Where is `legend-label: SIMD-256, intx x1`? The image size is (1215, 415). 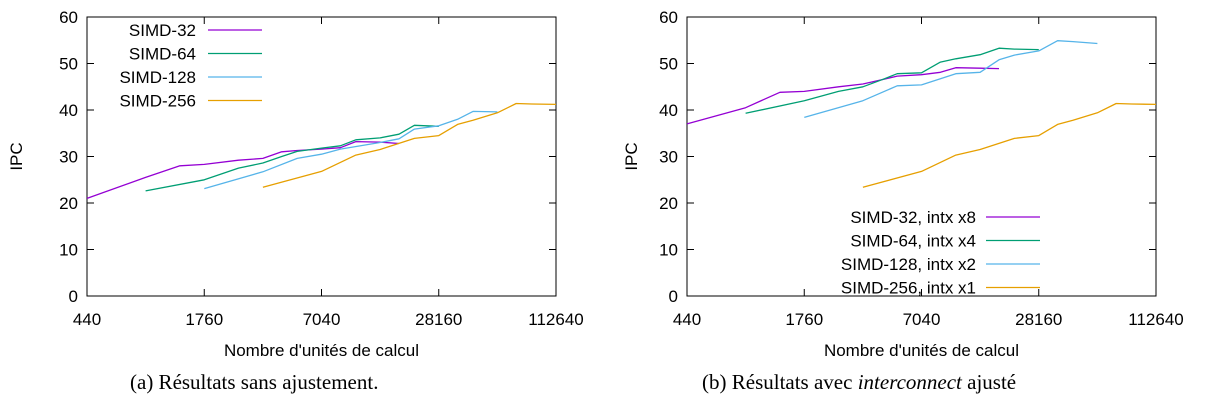 legend-label: SIMD-256, intx x1 is located at coordinates (908, 288).